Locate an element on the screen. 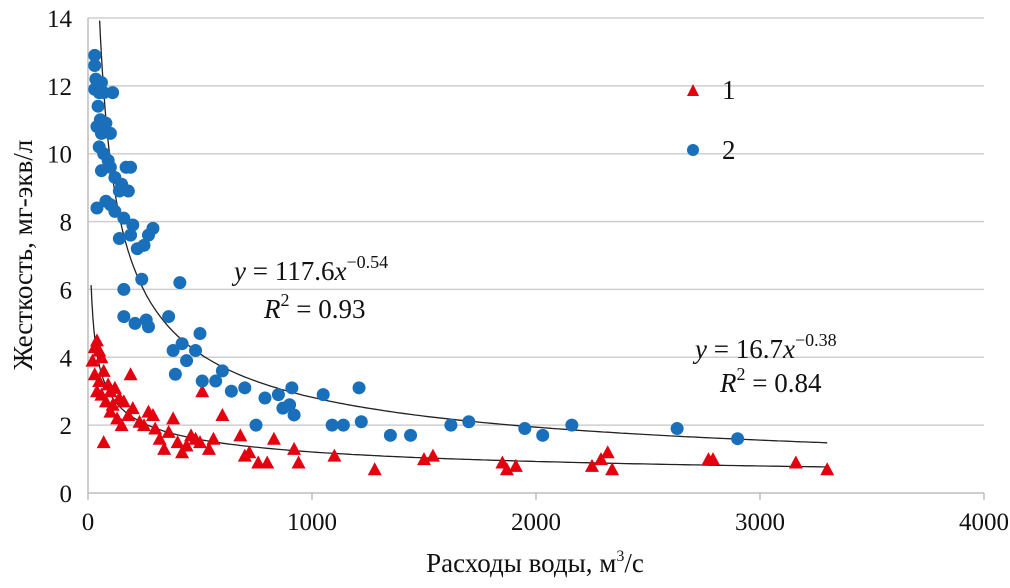  x-tick-labels: 0 1000 2000 3000 4000 is located at coordinates (545, 522).